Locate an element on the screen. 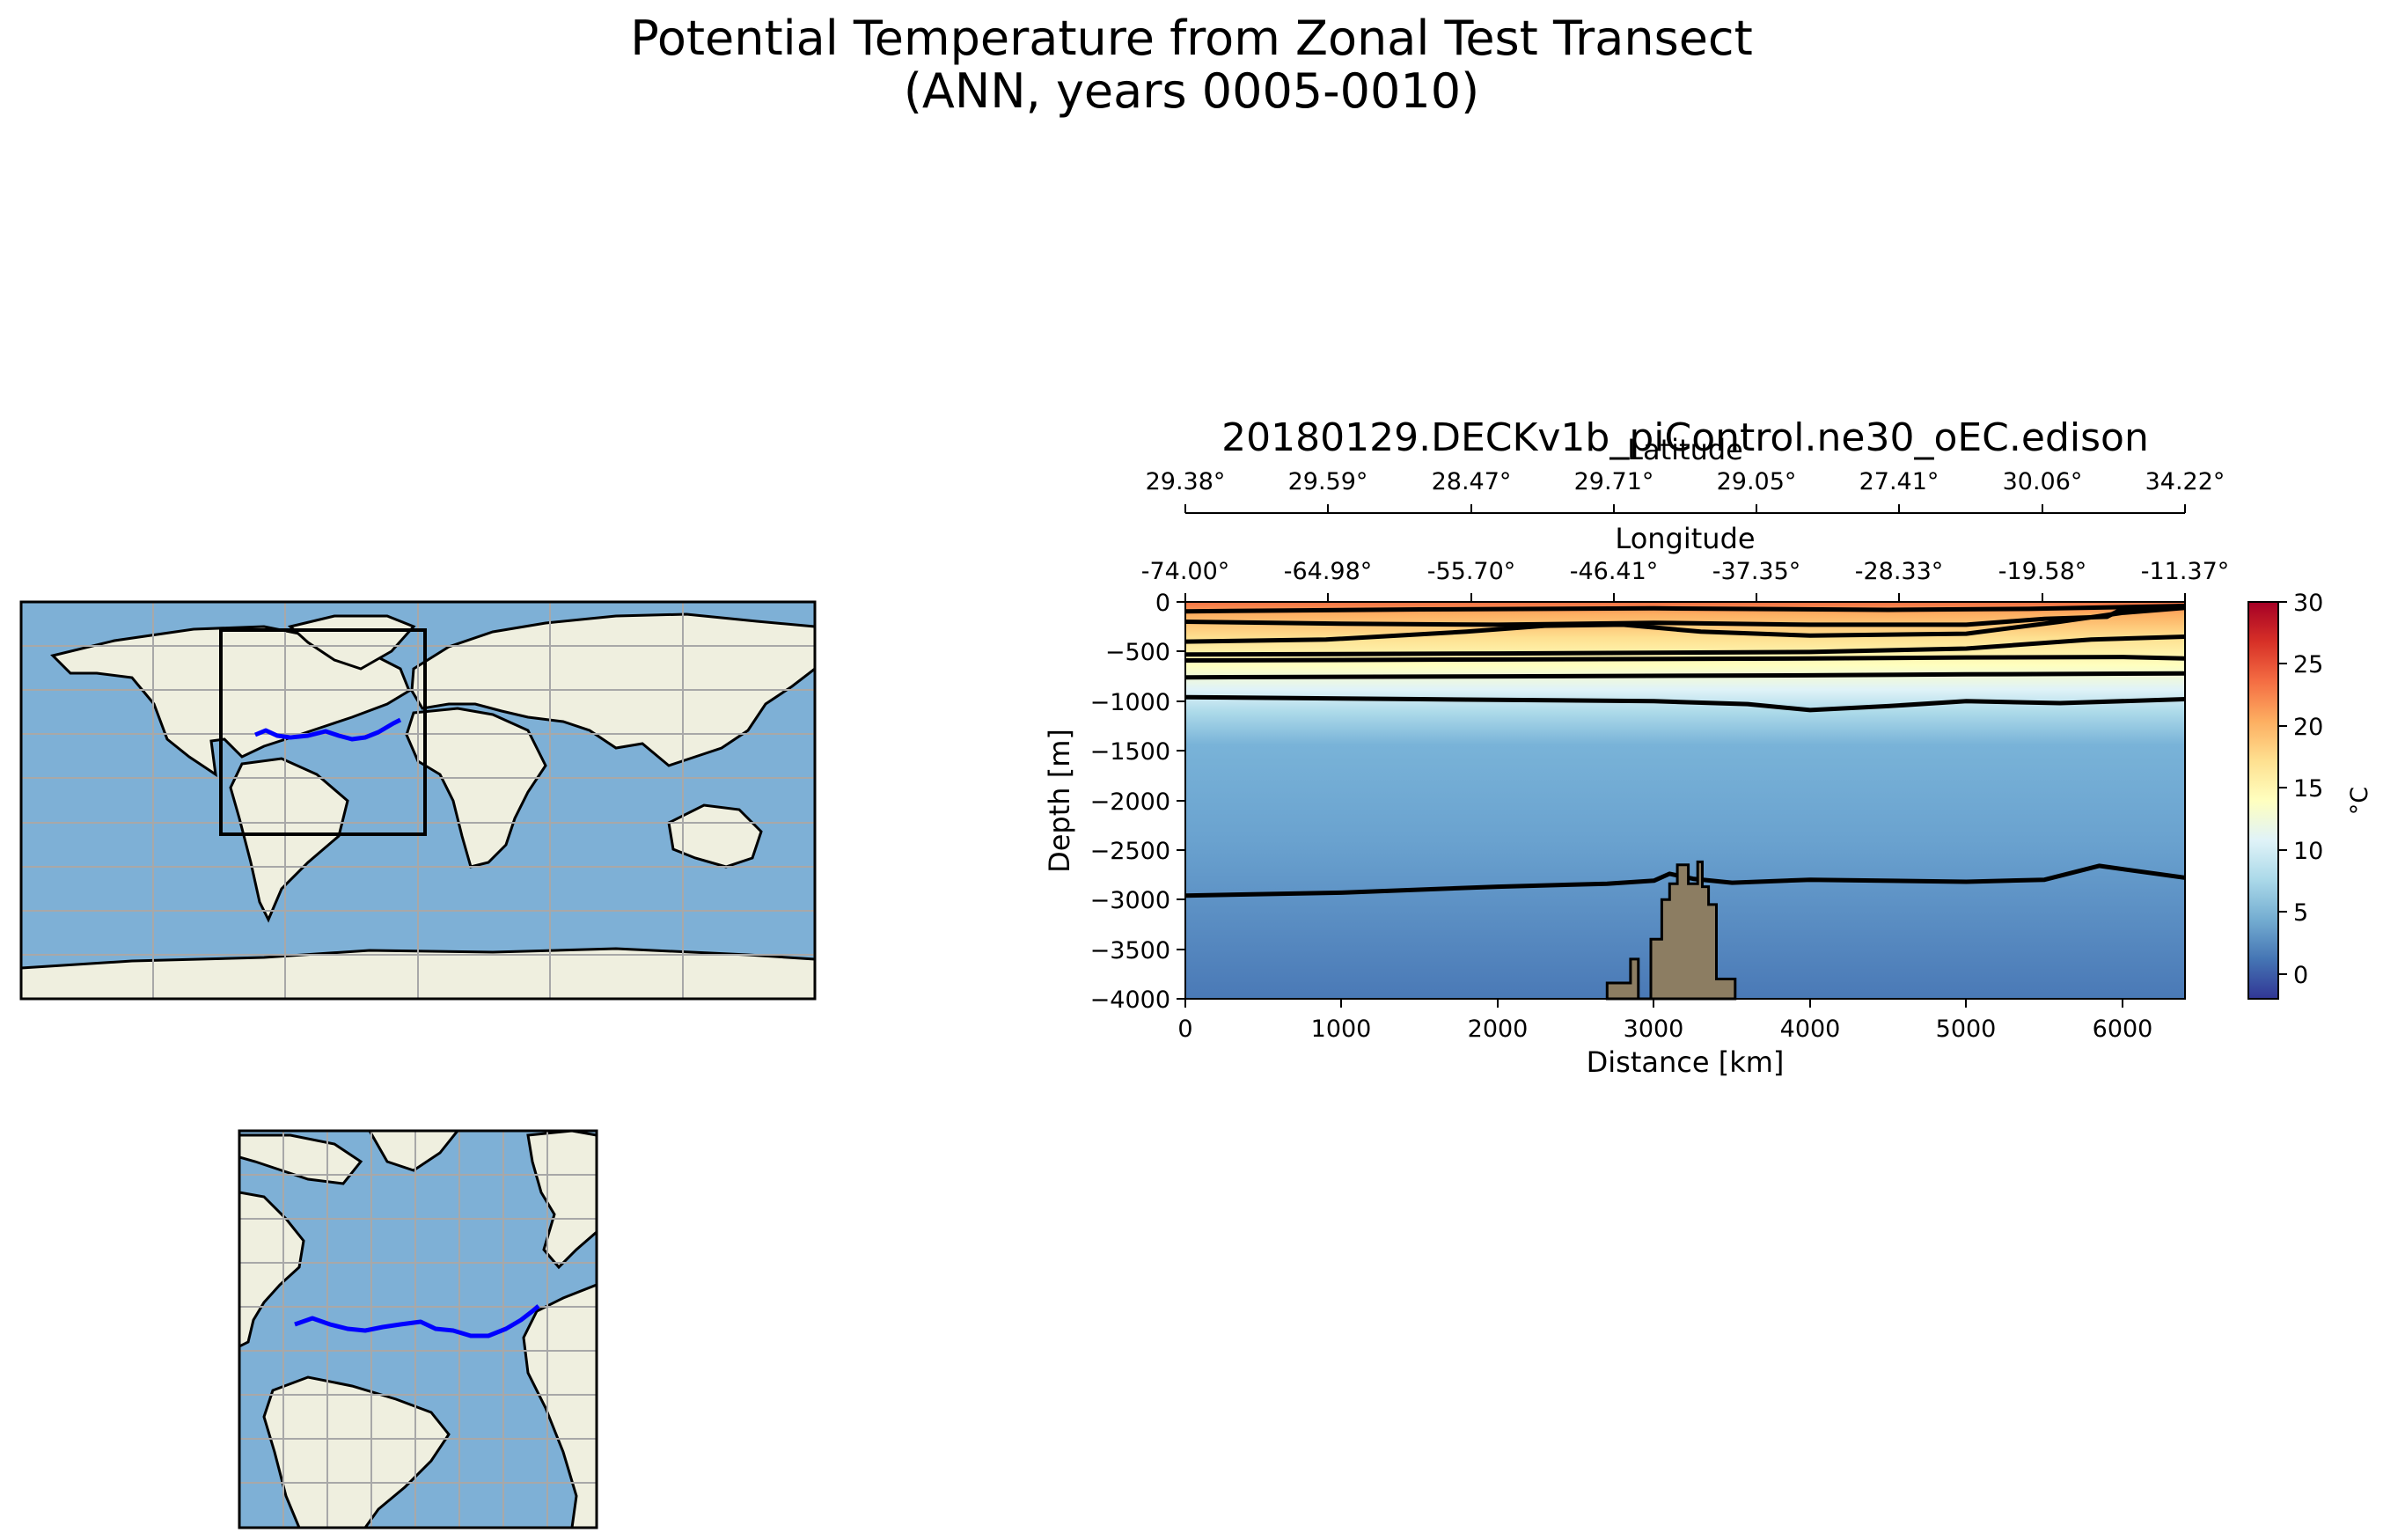 The width and height of the screenshot is (2383, 1540). land-australia is located at coordinates (715, 836).